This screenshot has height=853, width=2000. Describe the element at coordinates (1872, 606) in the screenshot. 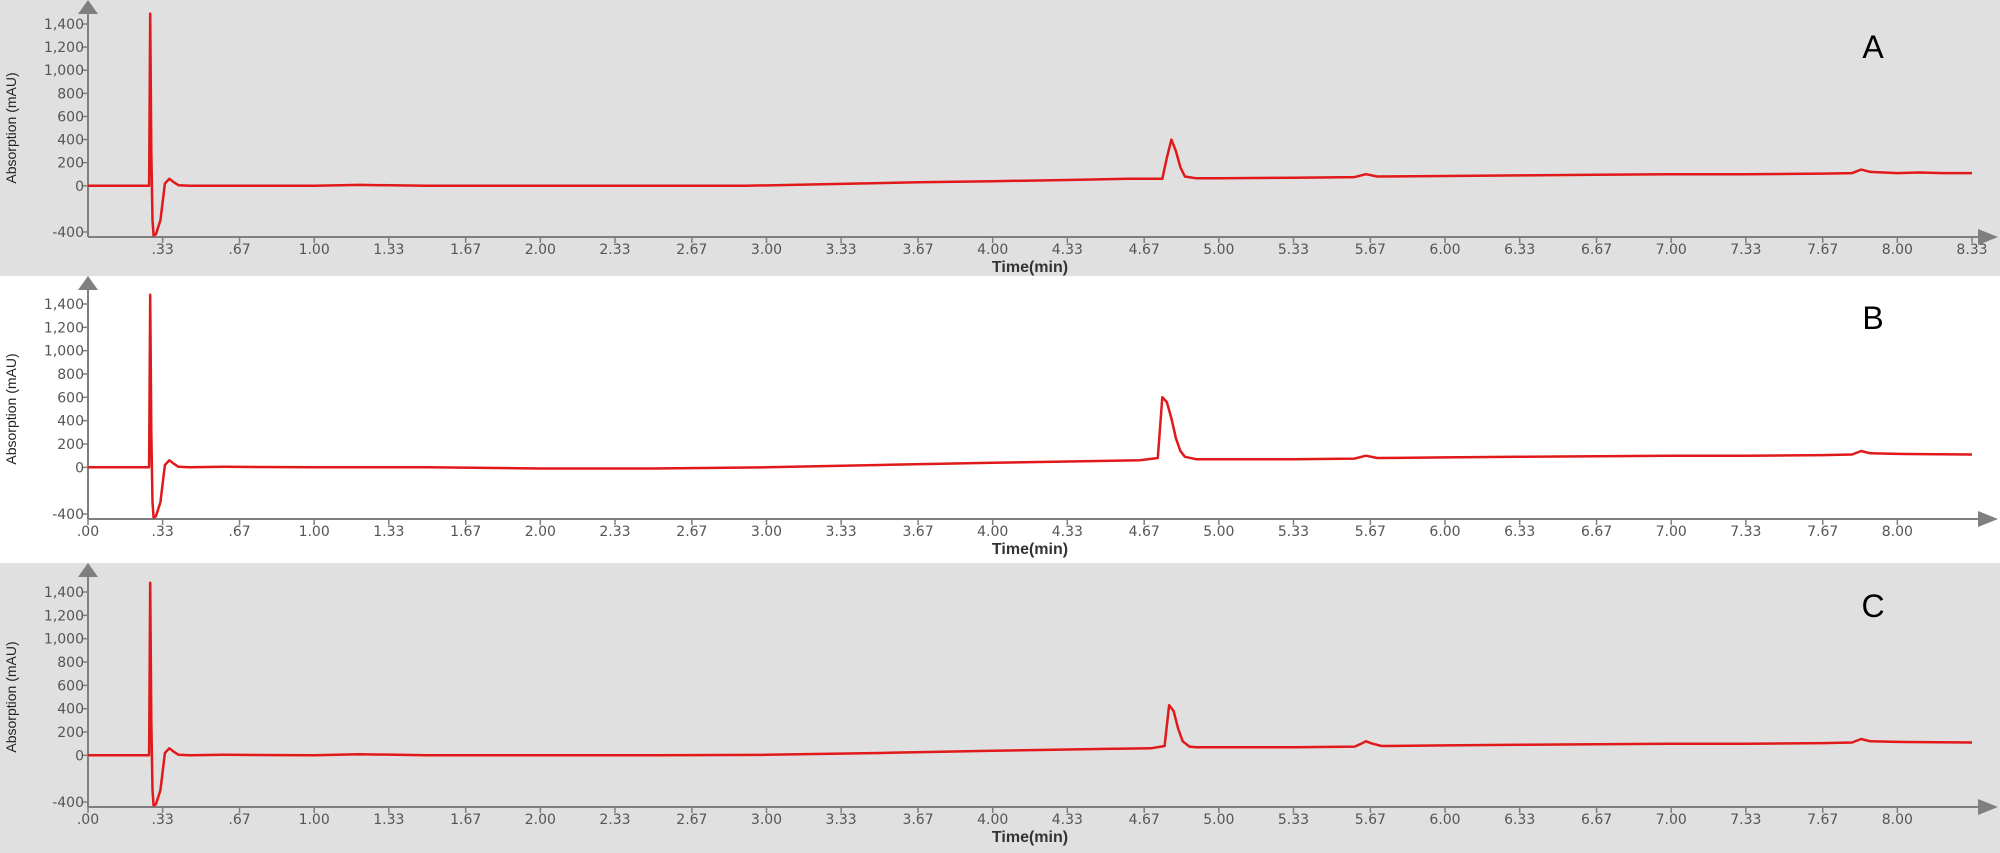

I see `panel-label: C` at that location.